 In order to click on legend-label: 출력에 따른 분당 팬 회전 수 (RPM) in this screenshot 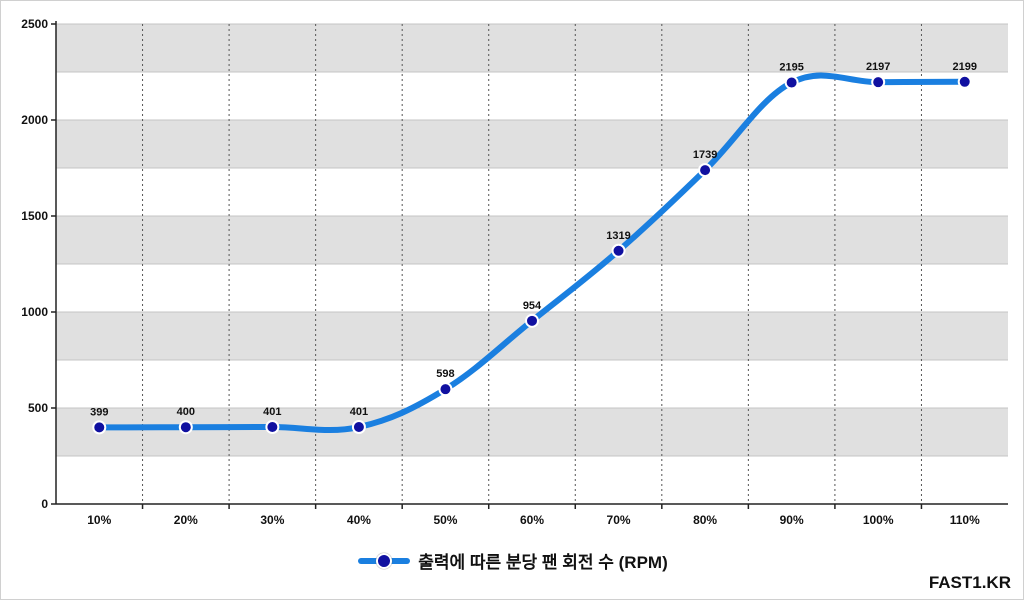, I will do `click(543, 562)`.